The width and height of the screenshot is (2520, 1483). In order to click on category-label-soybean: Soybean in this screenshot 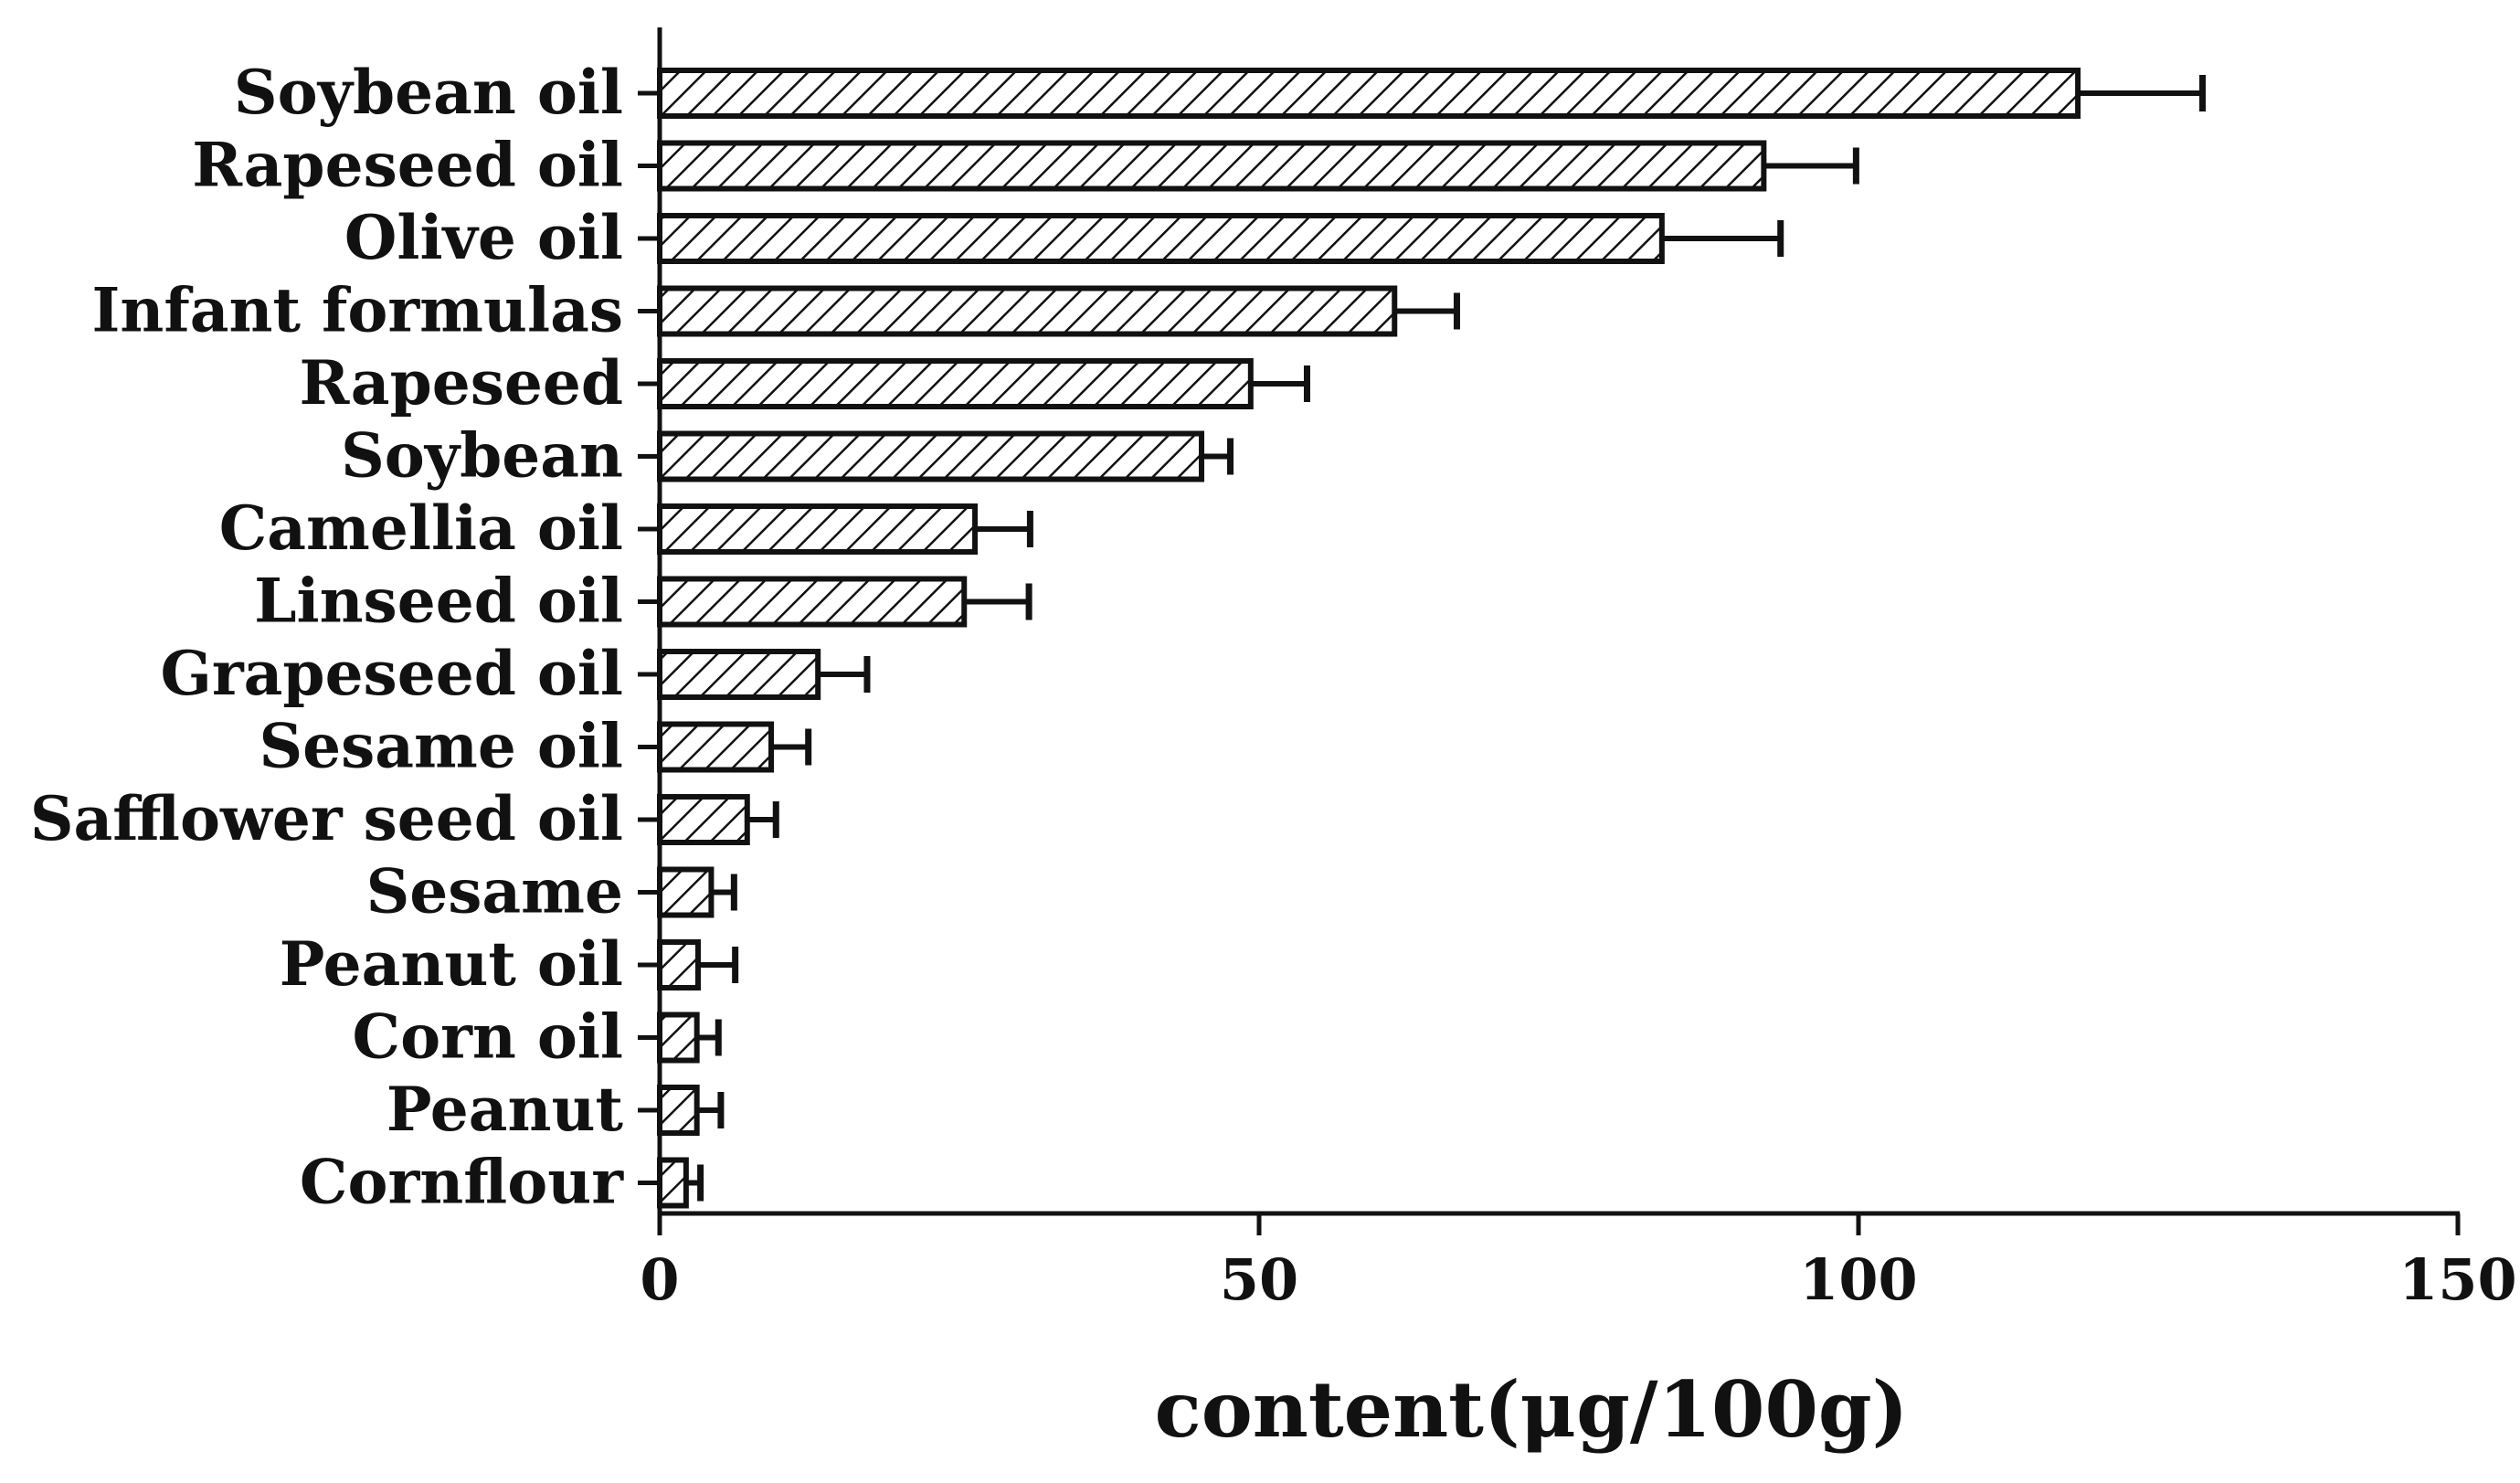, I will do `click(482, 456)`.